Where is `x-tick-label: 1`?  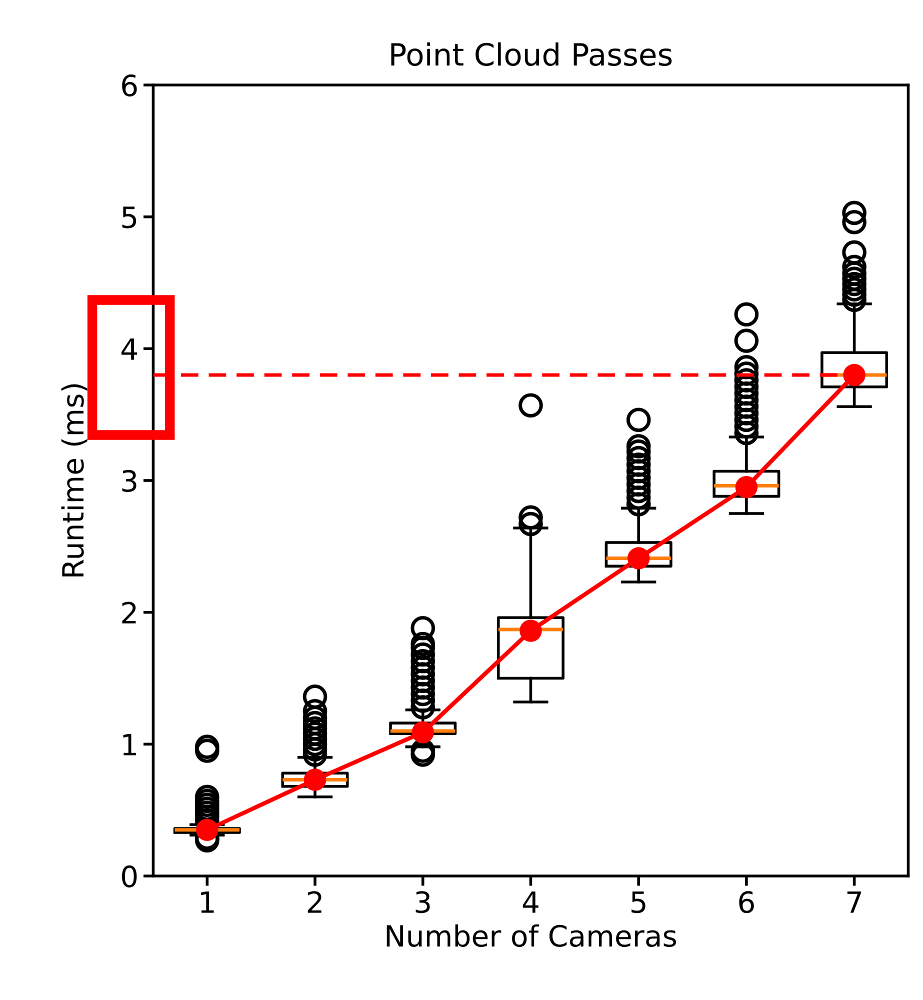
x-tick-label: 1 is located at coordinates (207, 902).